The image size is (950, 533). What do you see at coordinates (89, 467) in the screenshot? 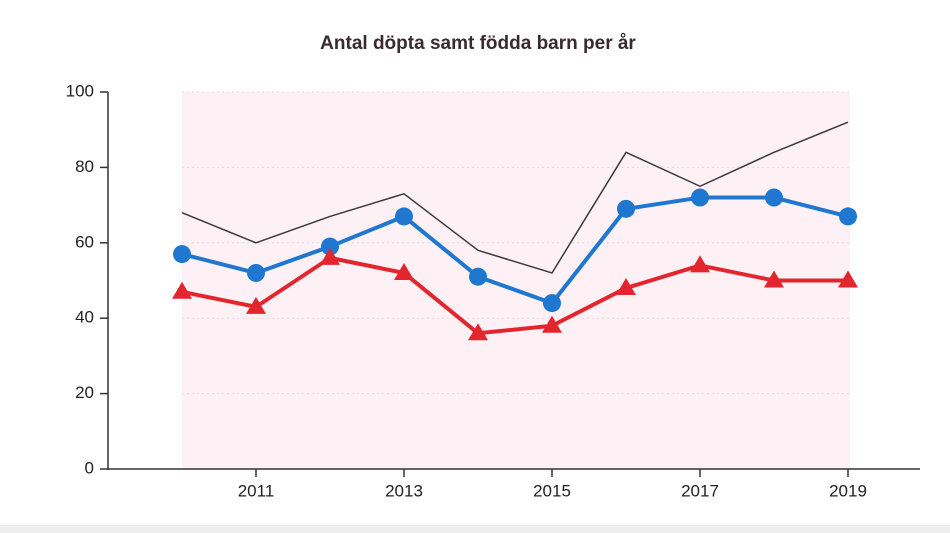
I see `y-tick-label: 0` at bounding box center [89, 467].